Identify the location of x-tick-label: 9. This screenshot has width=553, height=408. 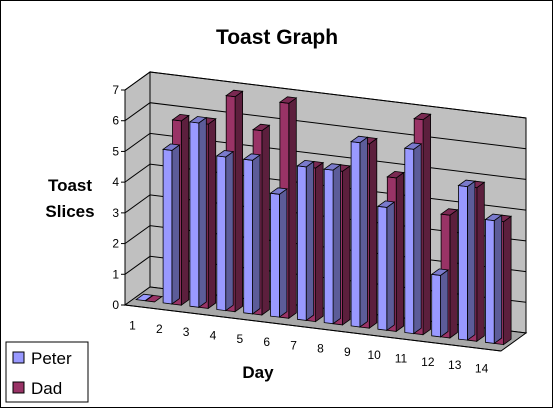
(347, 352).